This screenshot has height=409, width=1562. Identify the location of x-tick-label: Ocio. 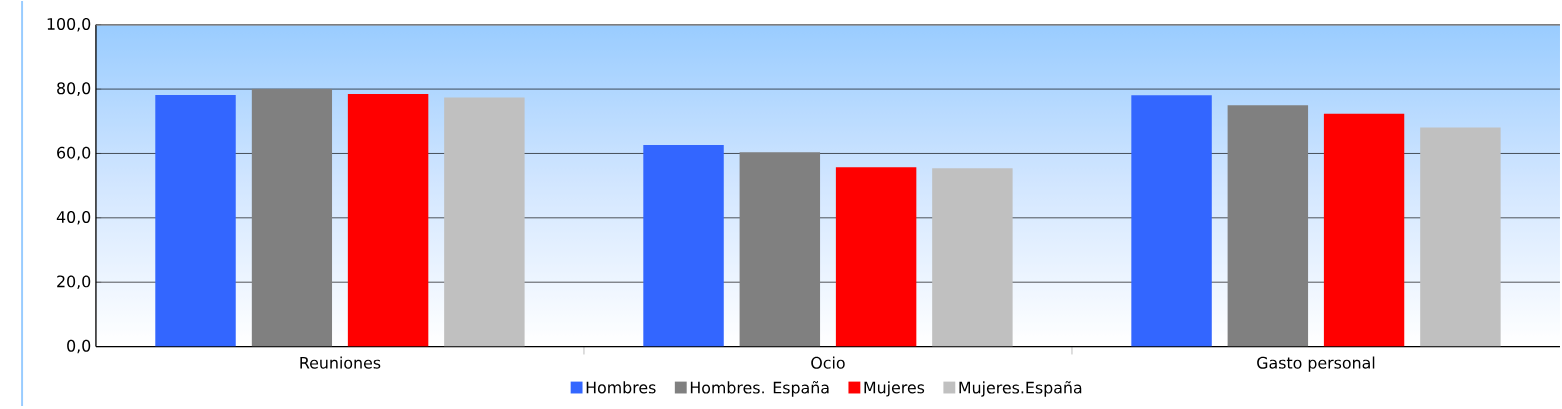
(828, 362).